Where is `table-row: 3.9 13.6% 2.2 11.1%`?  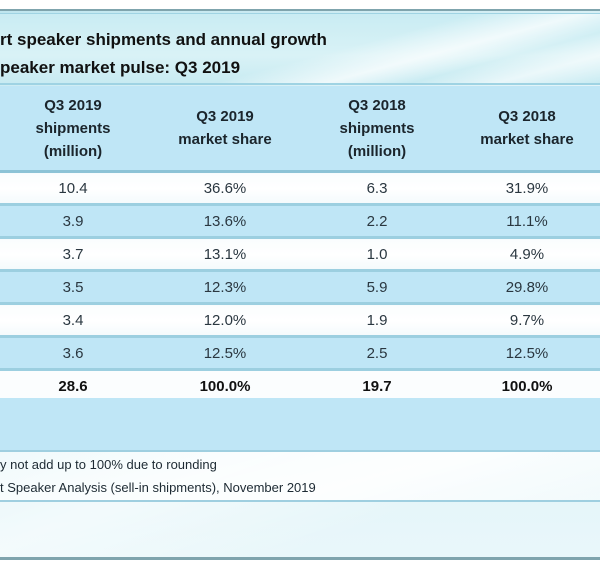 table-row: 3.9 13.6% 2.2 11.1% is located at coordinates (300, 221).